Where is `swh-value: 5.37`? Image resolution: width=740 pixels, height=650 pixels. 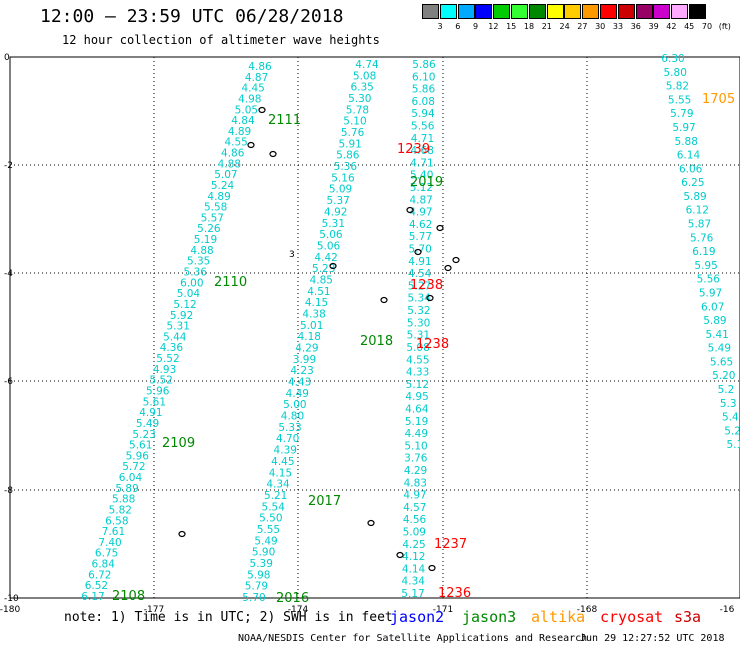
swh-value: 5.37 is located at coordinates (337, 201).